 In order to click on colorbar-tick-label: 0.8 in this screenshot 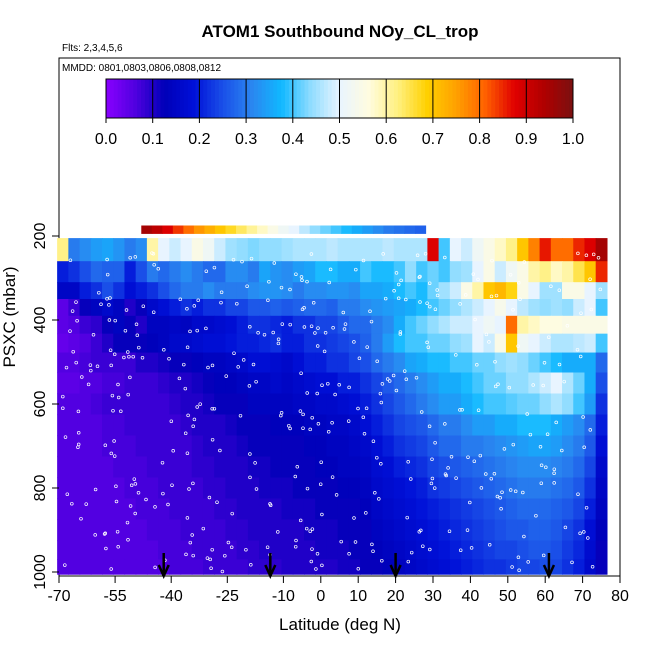, I will do `click(479, 139)`.